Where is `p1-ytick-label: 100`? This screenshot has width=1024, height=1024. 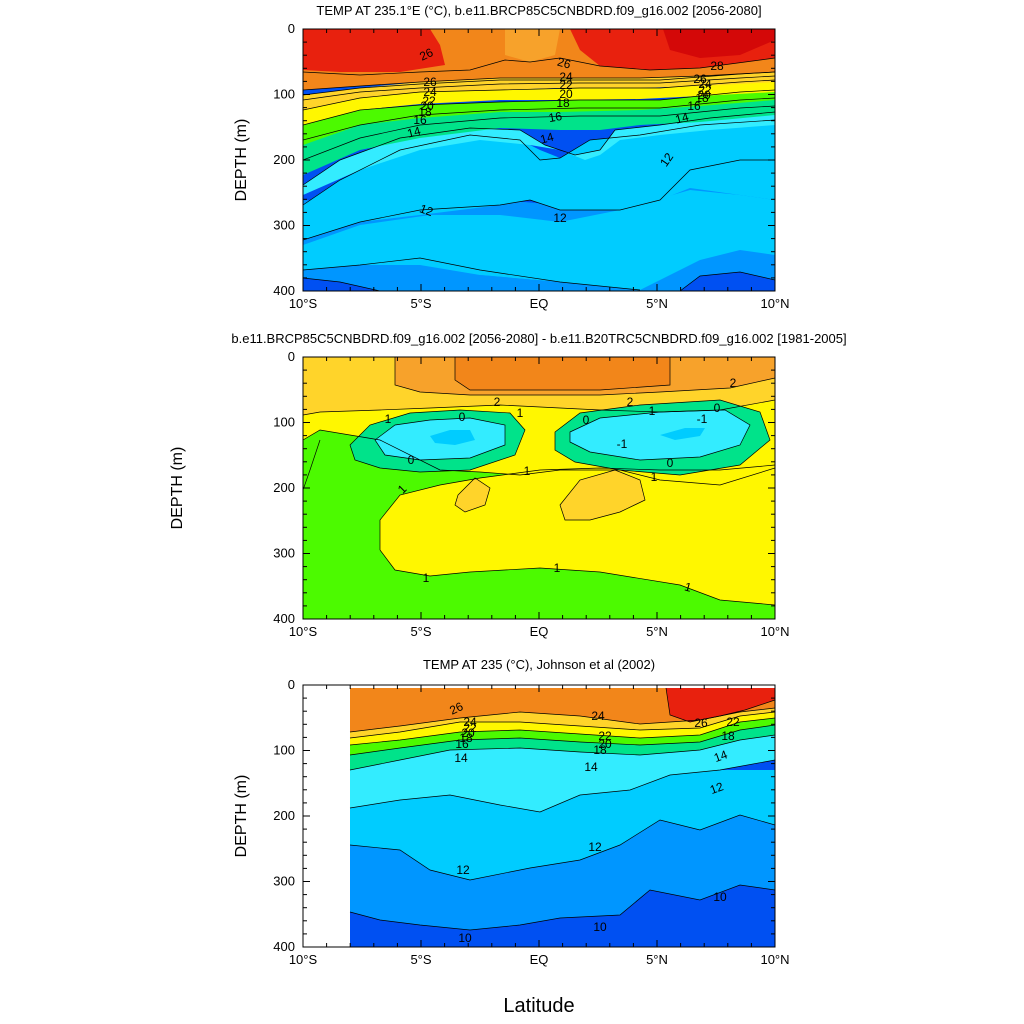 p1-ytick-label: 100 is located at coordinates (284, 94).